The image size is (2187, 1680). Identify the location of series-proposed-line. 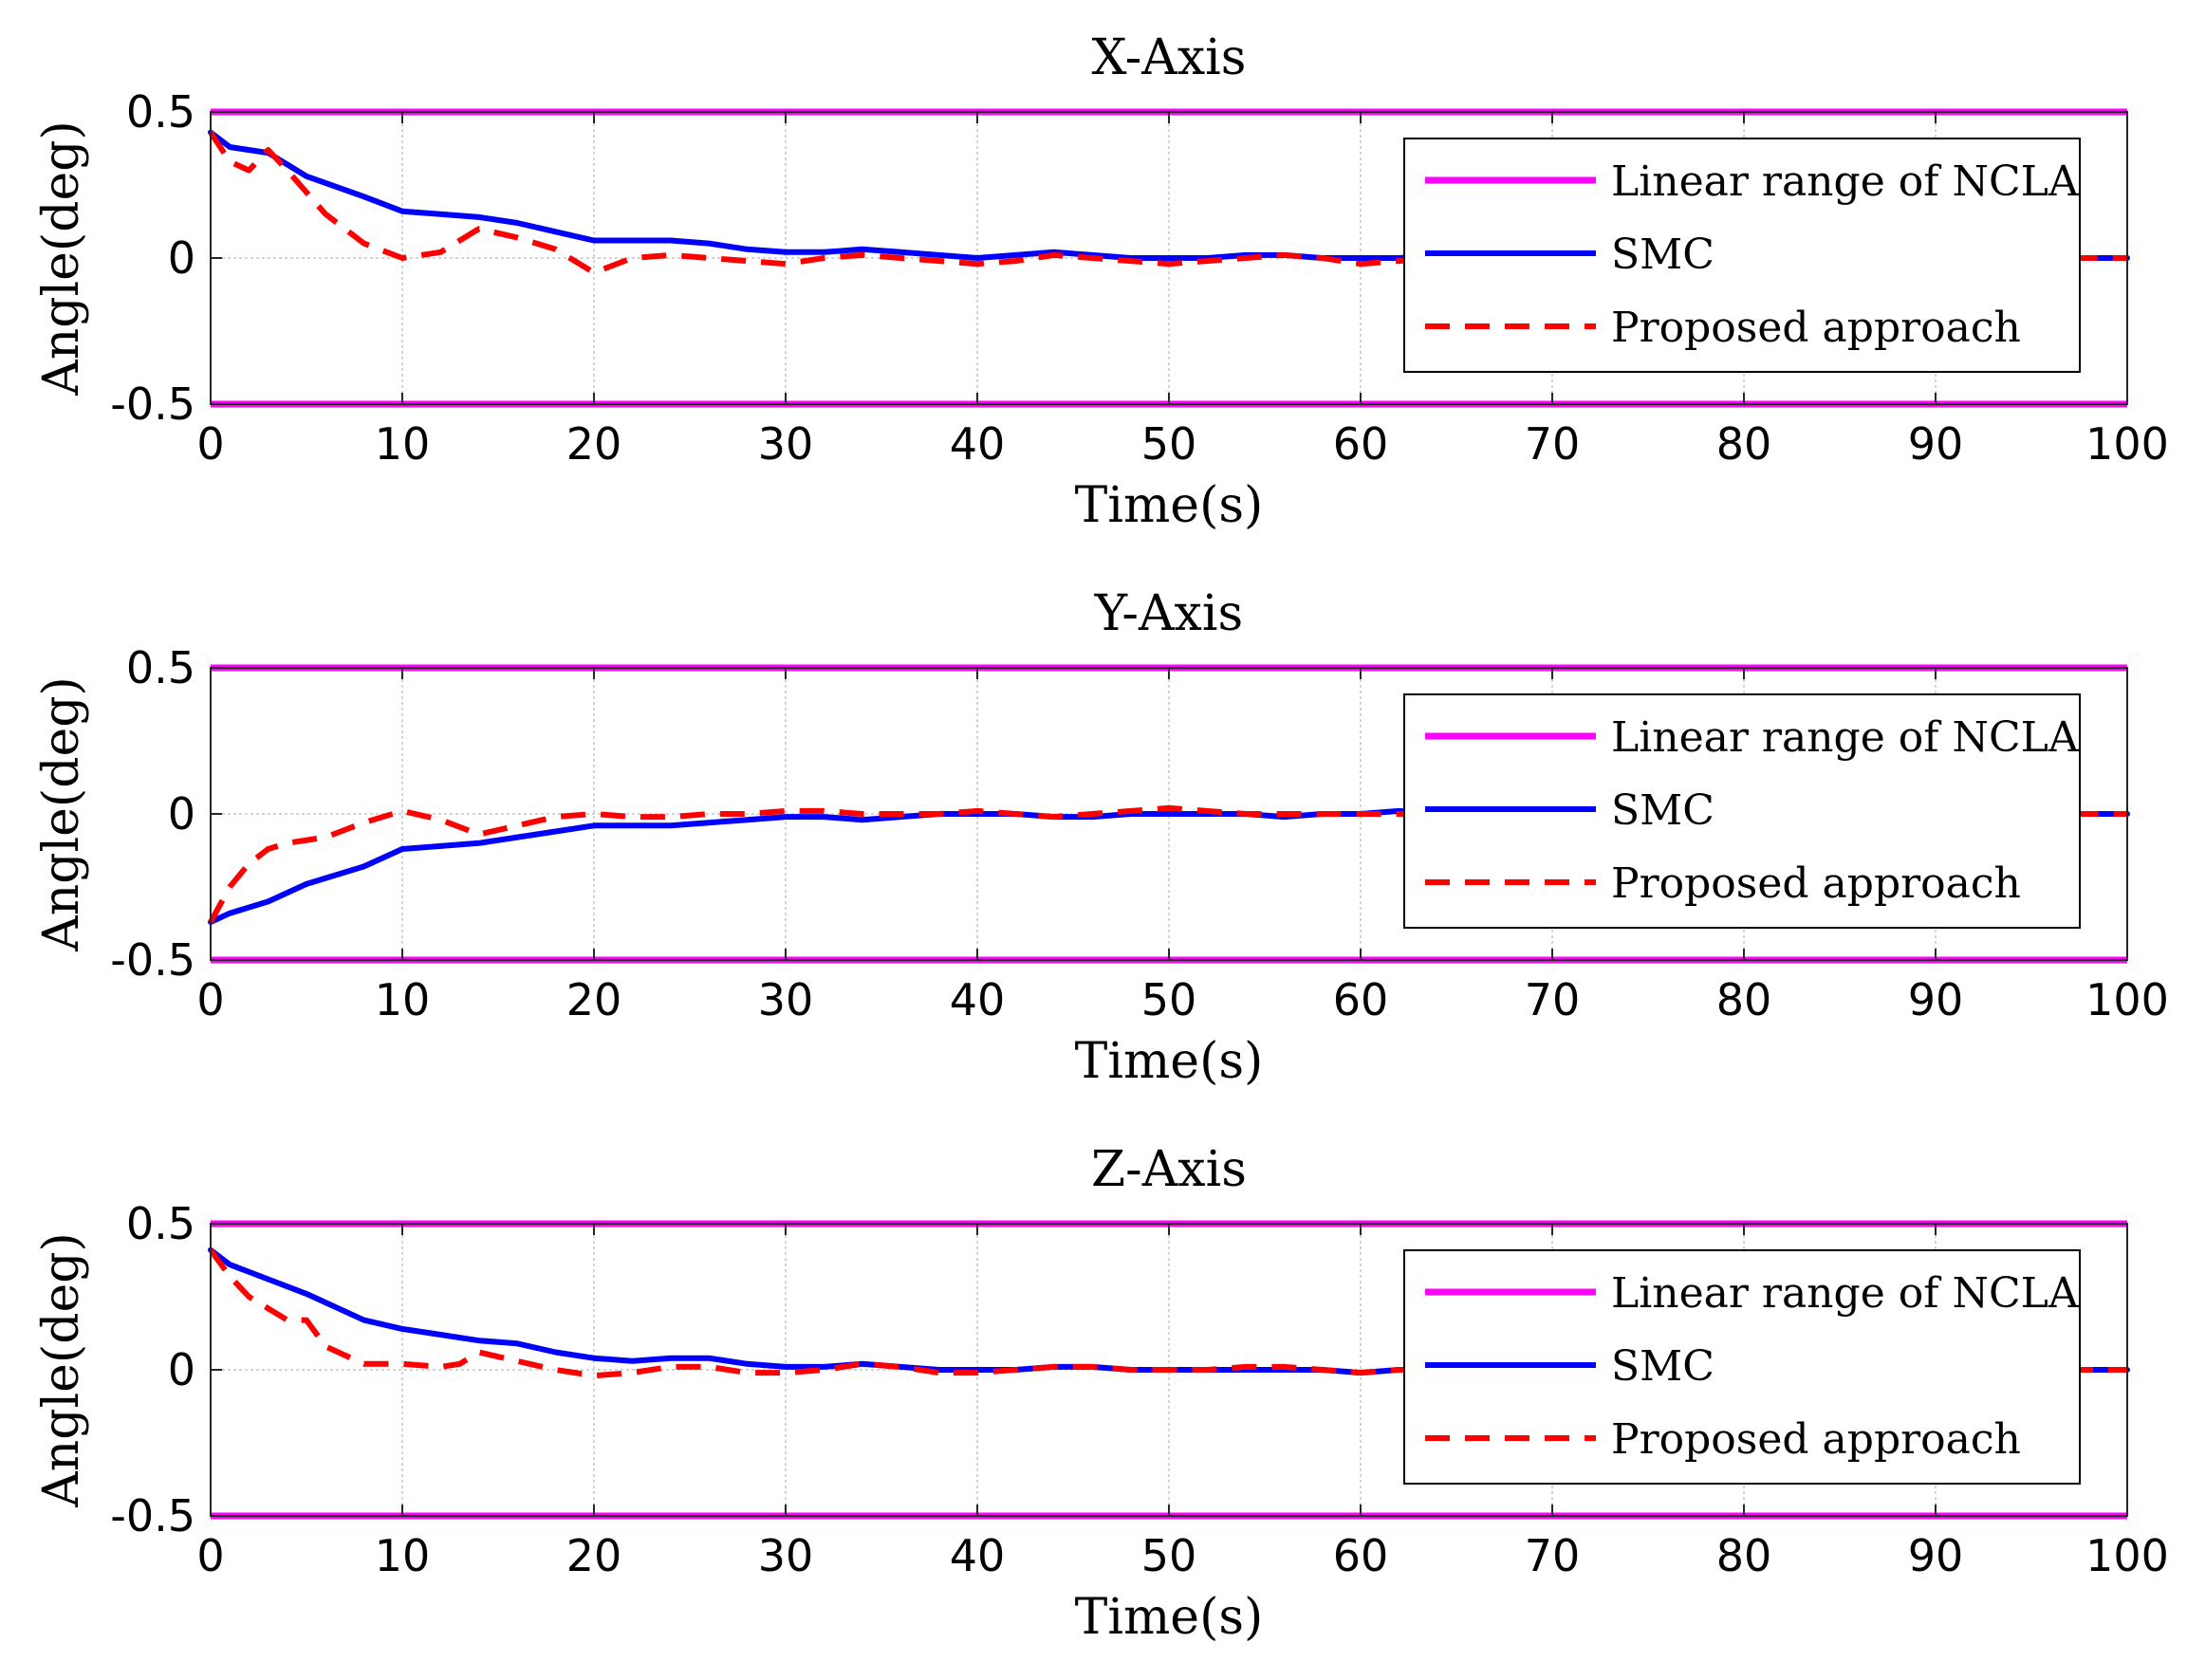
(1167, 864).